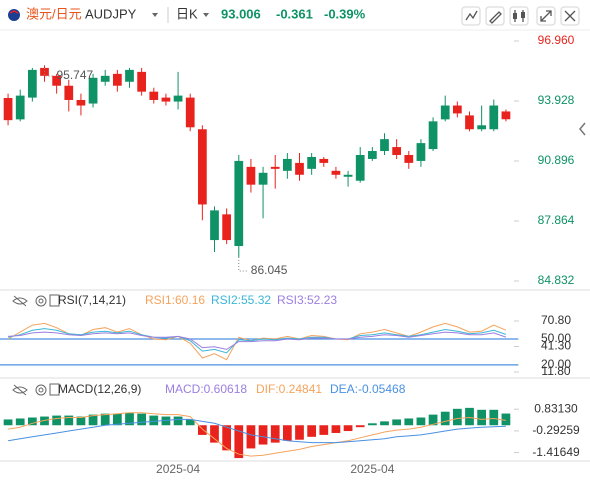 This screenshot has height=488, width=590. What do you see at coordinates (111, 13) in the screenshot?
I see `symbol: AUDJPY` at bounding box center [111, 13].